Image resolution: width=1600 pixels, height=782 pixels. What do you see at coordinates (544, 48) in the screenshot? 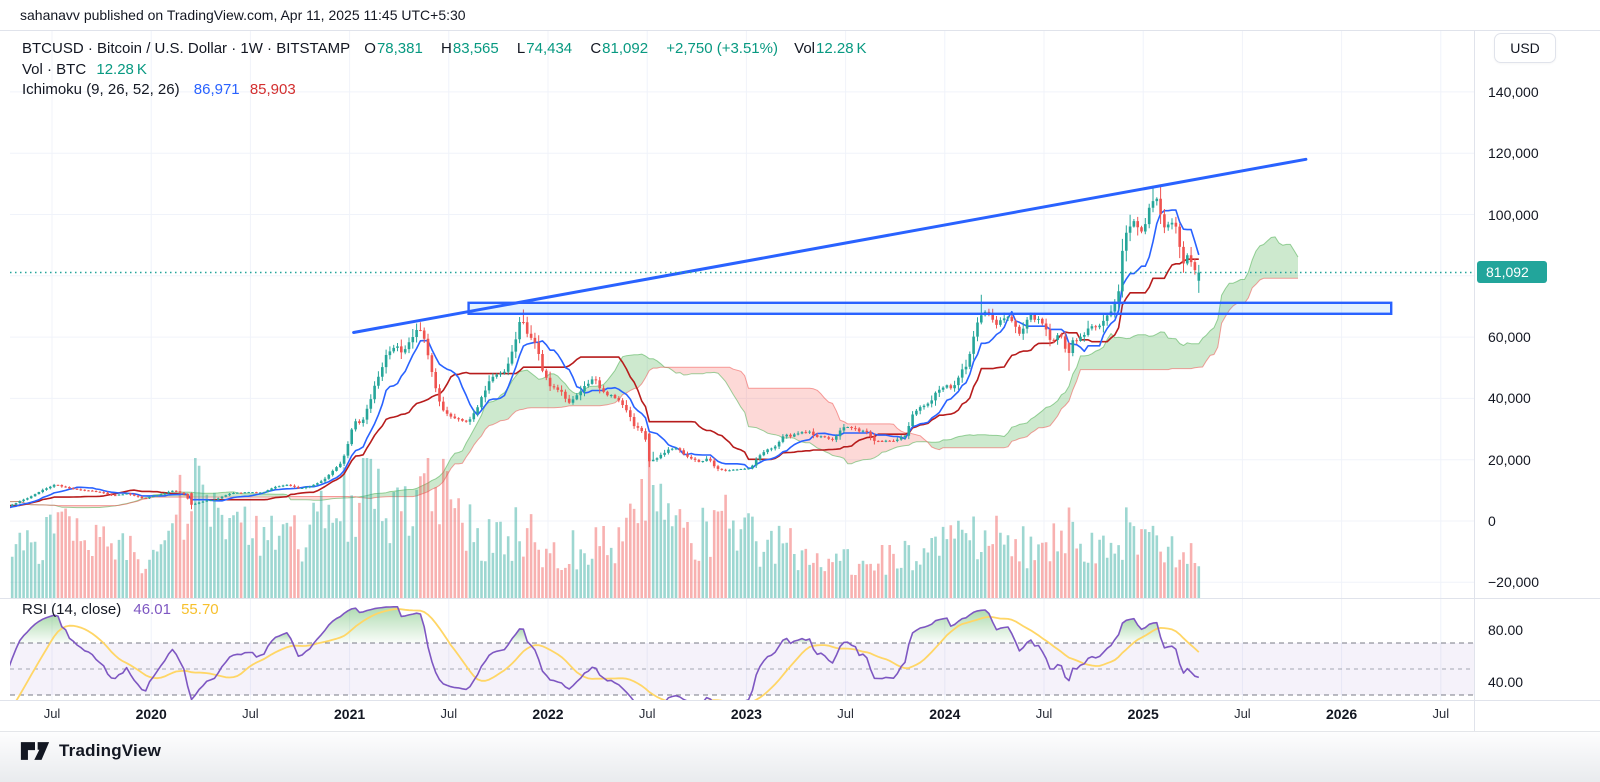
I see `ohlc-low: L74,434` at bounding box center [544, 48].